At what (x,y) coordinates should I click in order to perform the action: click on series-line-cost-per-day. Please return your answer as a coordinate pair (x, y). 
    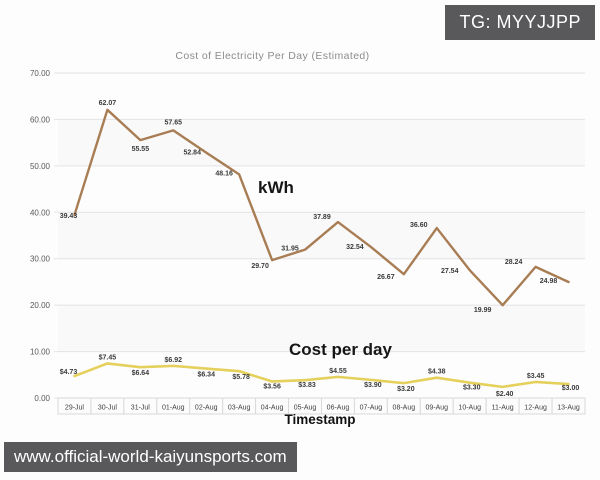
    Looking at the image, I should click on (321, 375).